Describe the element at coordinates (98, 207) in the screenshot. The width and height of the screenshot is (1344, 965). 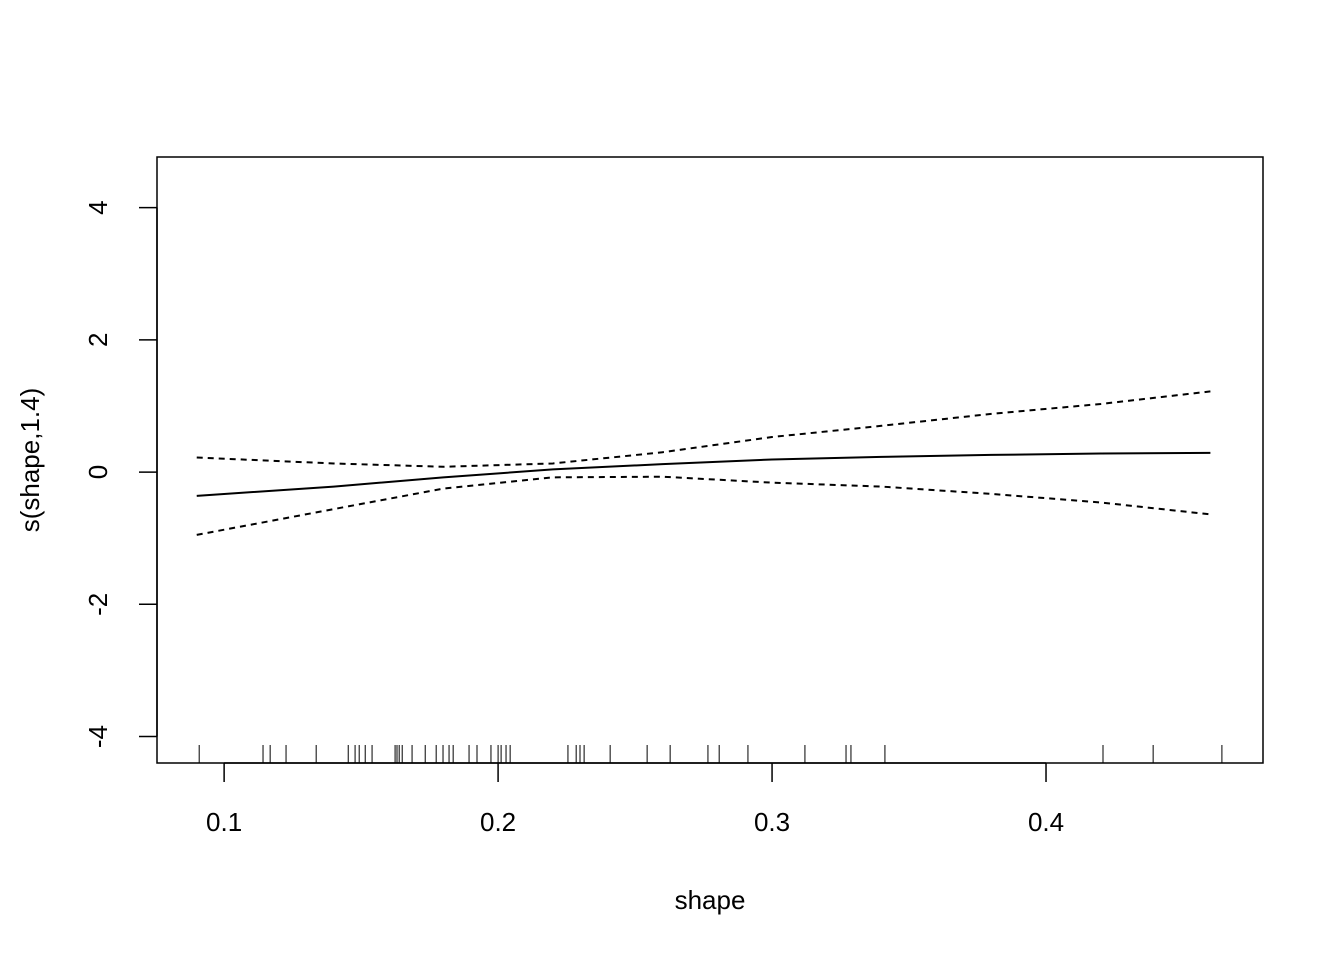
I see `y-tick-label: 4` at that location.